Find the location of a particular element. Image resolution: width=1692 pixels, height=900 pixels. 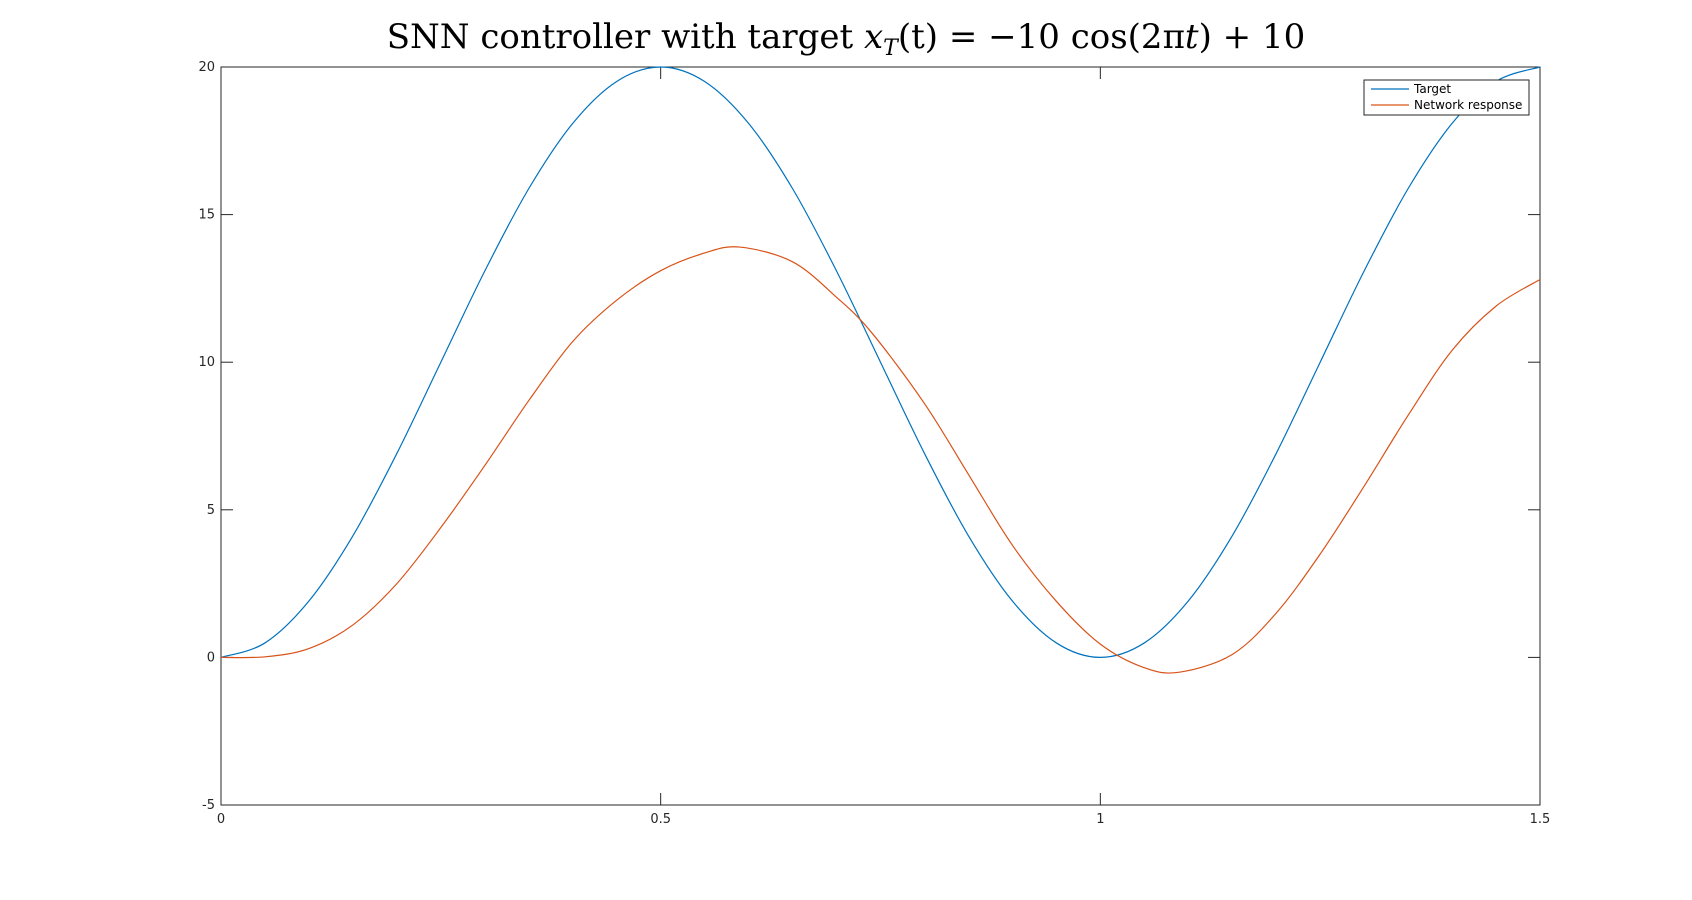

y-tick-label: 5 is located at coordinates (211, 510).